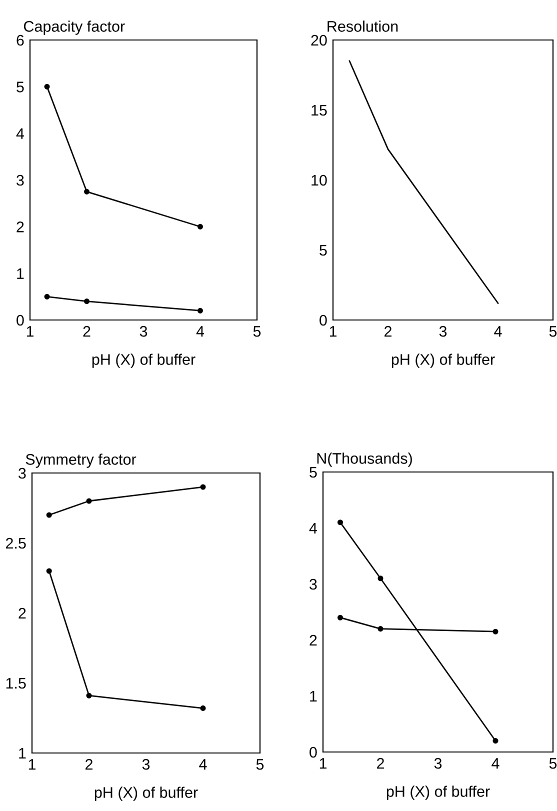 The image size is (557, 811). What do you see at coordinates (319, 40) in the screenshot?
I see `y-tick-label: 20` at bounding box center [319, 40].